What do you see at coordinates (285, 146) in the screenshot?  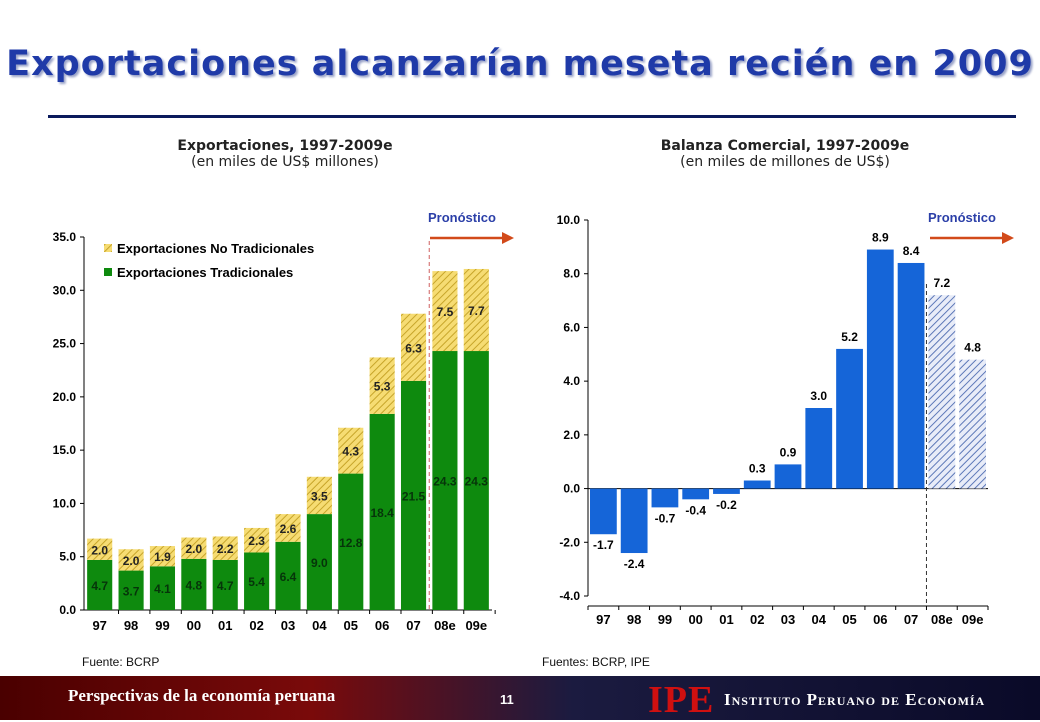 I see `chart1-title: Exportaciones, 1997-2009e` at bounding box center [285, 146].